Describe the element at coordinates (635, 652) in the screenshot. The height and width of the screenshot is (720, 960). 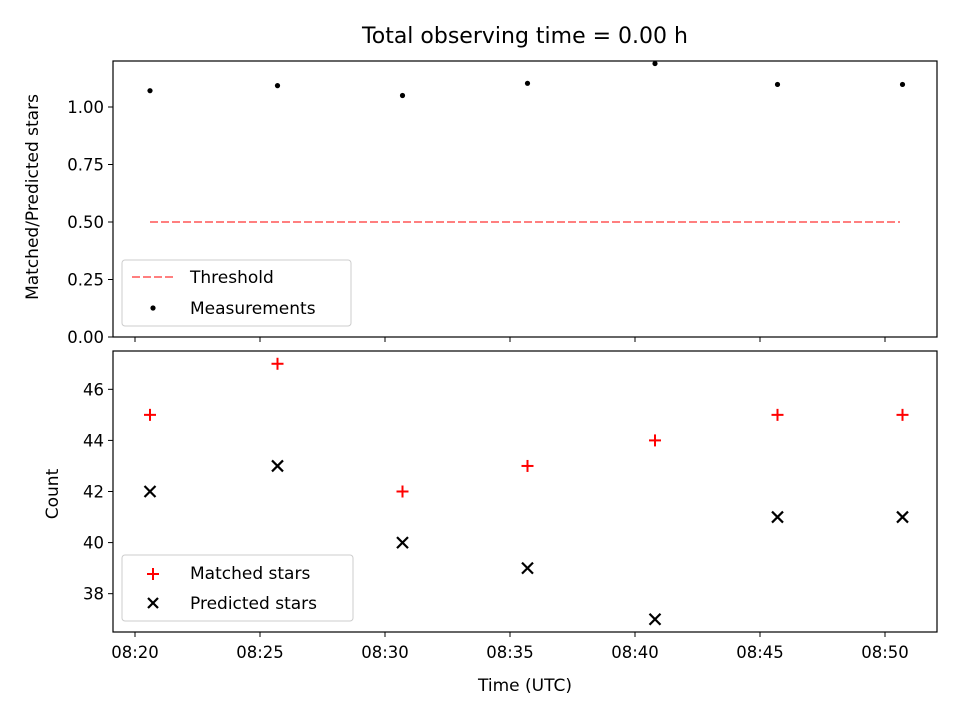
I see `x-tick-label-4: 08:40` at that location.